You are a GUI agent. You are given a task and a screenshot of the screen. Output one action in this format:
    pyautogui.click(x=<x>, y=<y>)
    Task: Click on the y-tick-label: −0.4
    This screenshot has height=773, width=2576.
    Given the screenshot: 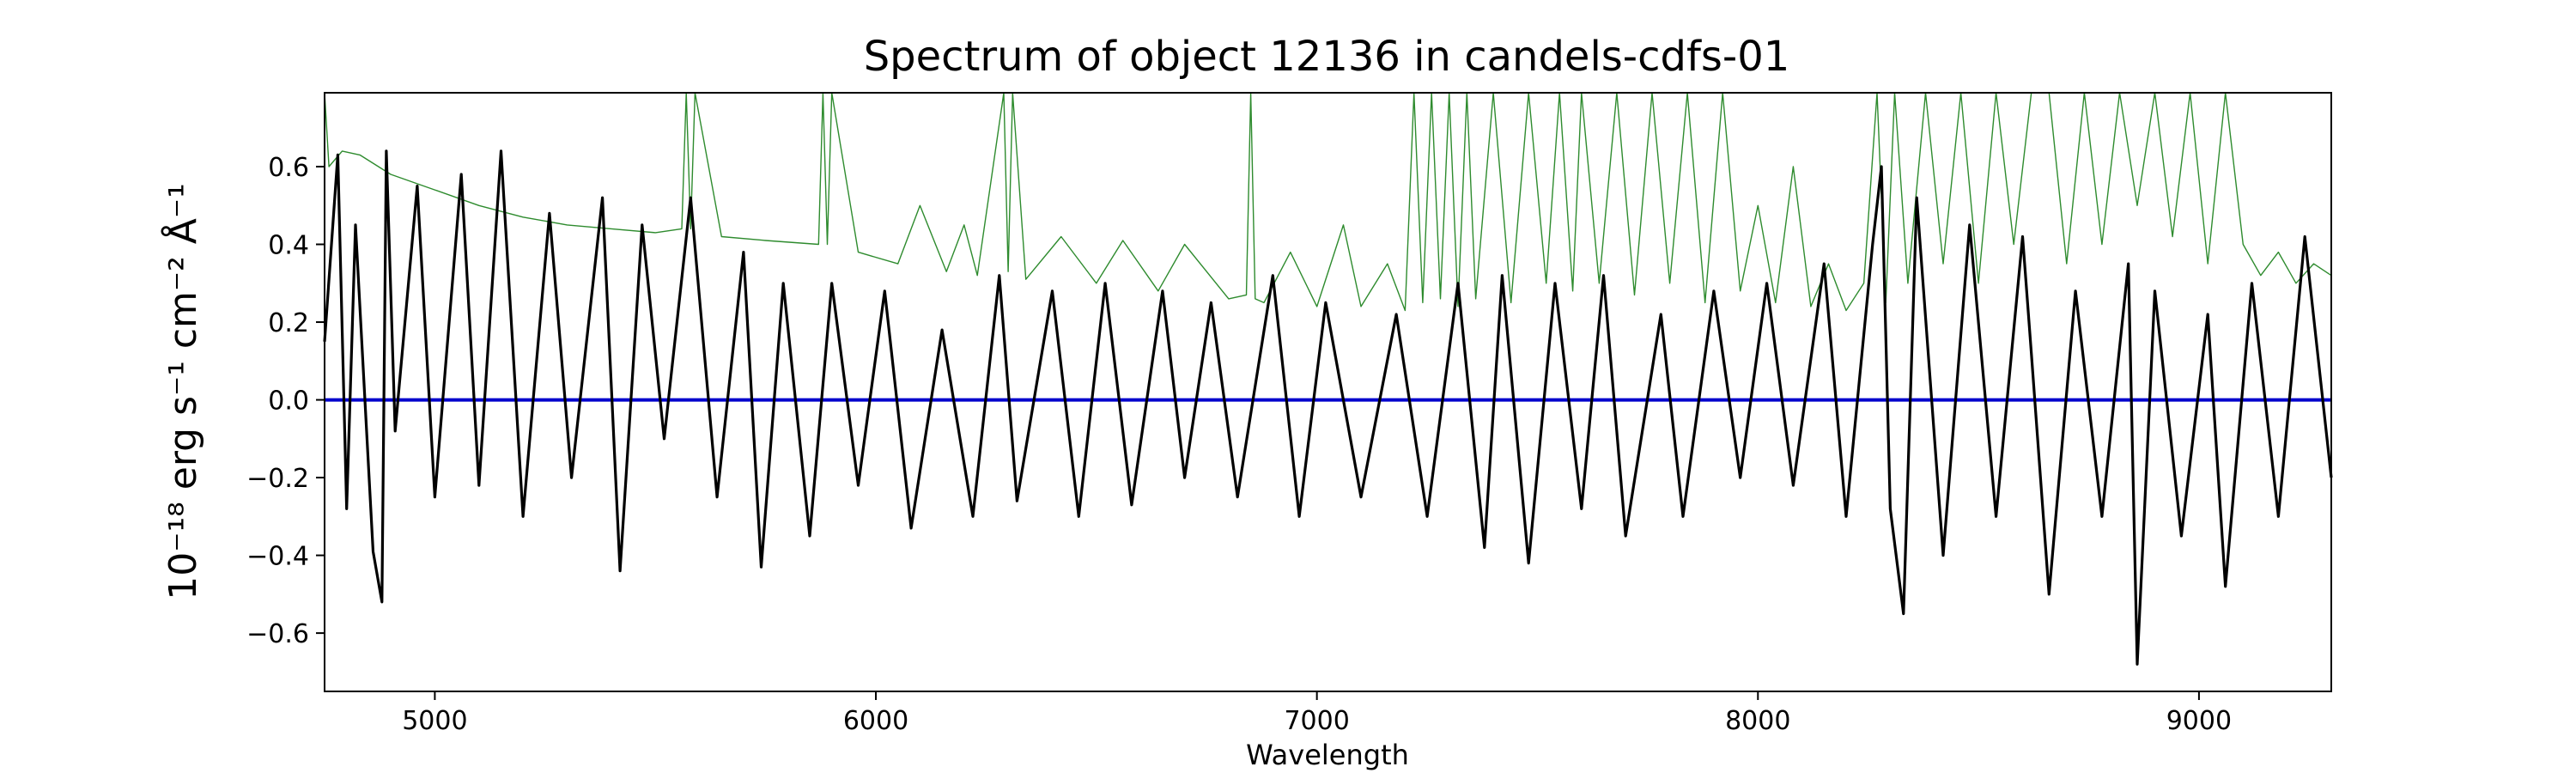 What is the action you would take?
    pyautogui.click(x=278, y=557)
    